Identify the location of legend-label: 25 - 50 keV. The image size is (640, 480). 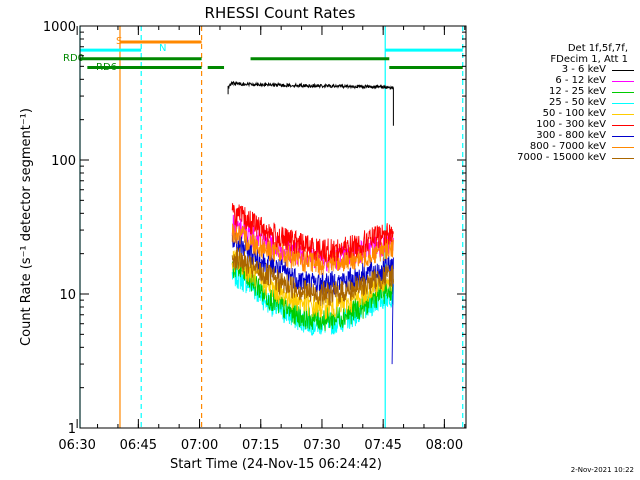
(577, 103).